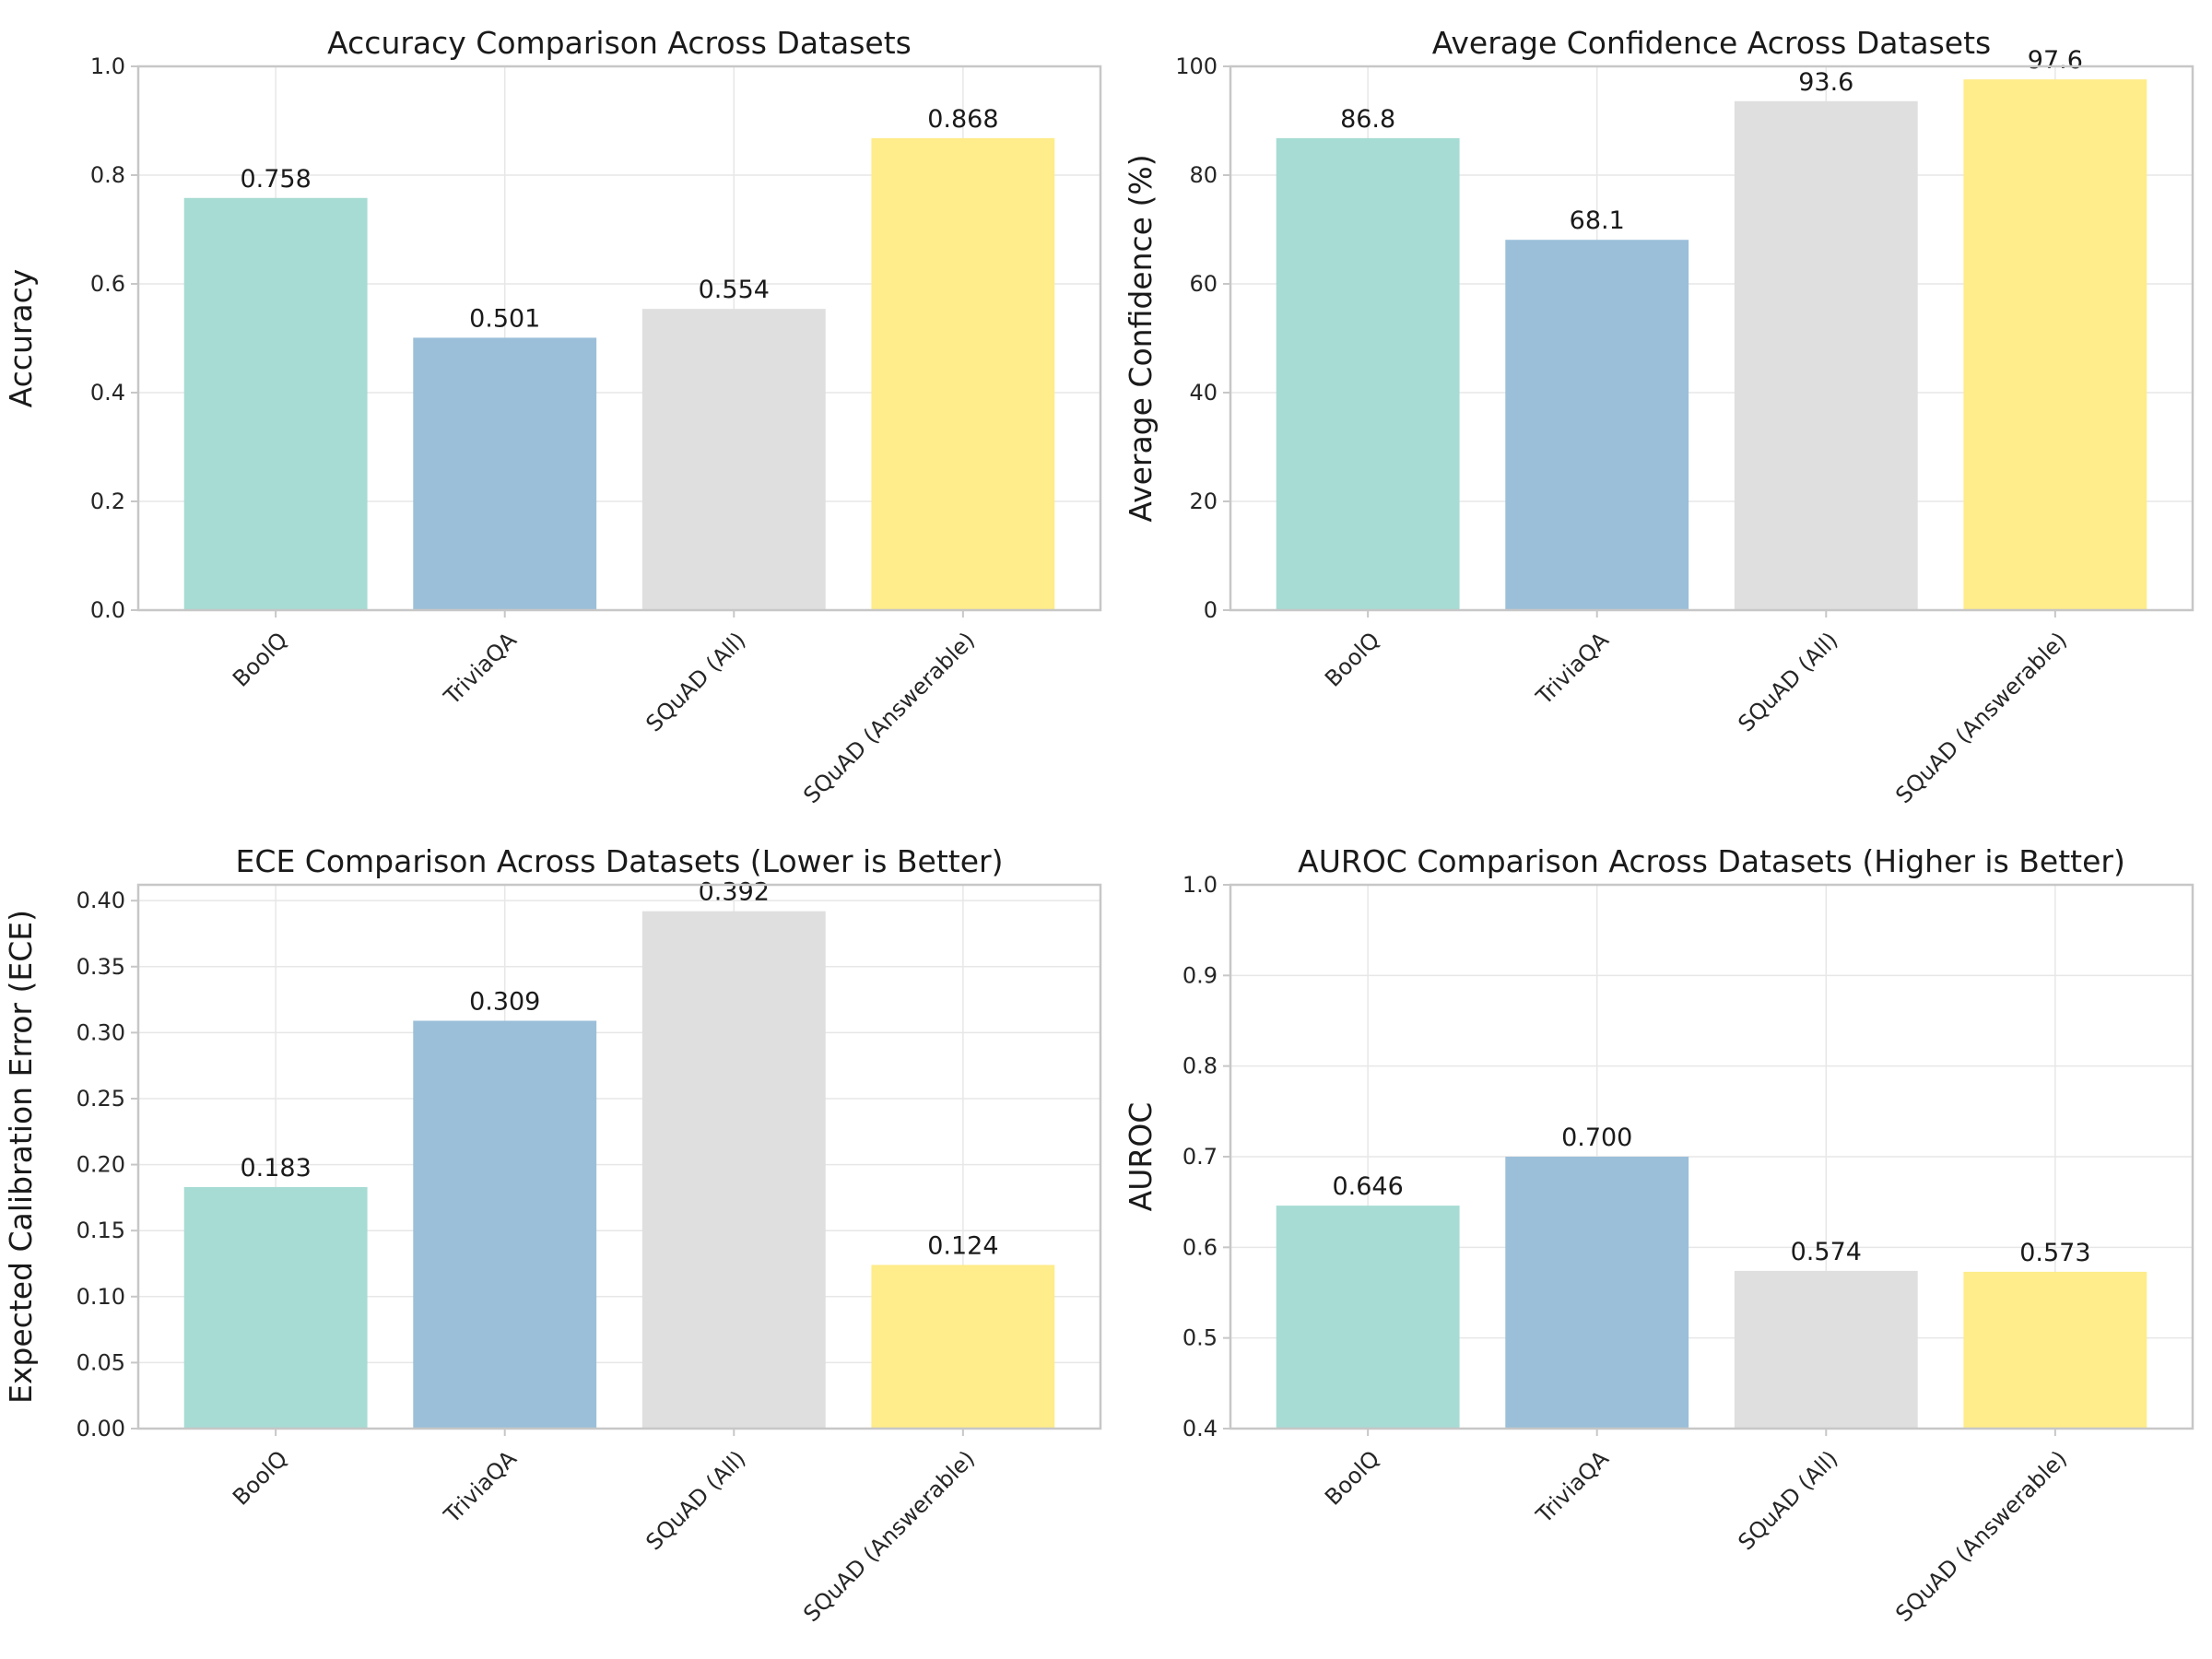 This screenshot has width=2212, height=1659. I want to click on y-tick-label: 0.40, so click(100, 900).